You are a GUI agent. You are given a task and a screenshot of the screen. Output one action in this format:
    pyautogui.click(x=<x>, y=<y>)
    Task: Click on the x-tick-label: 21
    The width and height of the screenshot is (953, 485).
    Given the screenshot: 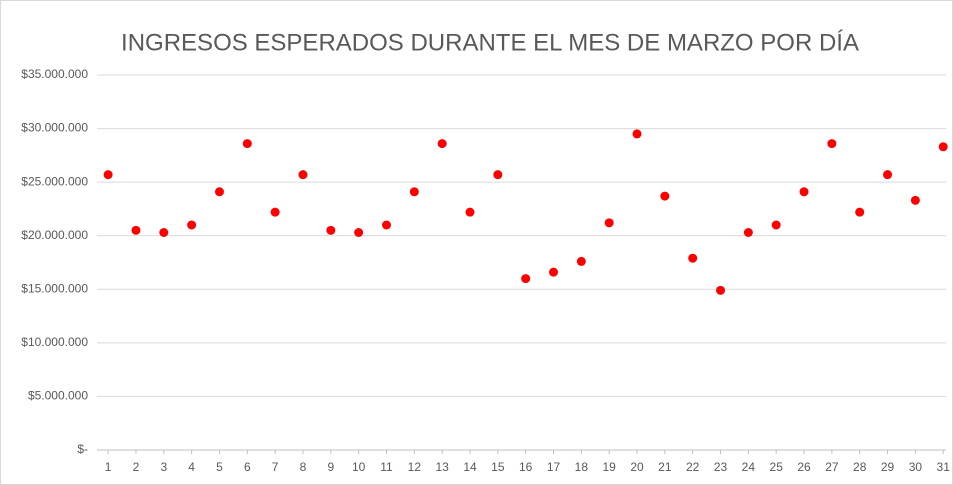 What is the action you would take?
    pyautogui.click(x=665, y=467)
    